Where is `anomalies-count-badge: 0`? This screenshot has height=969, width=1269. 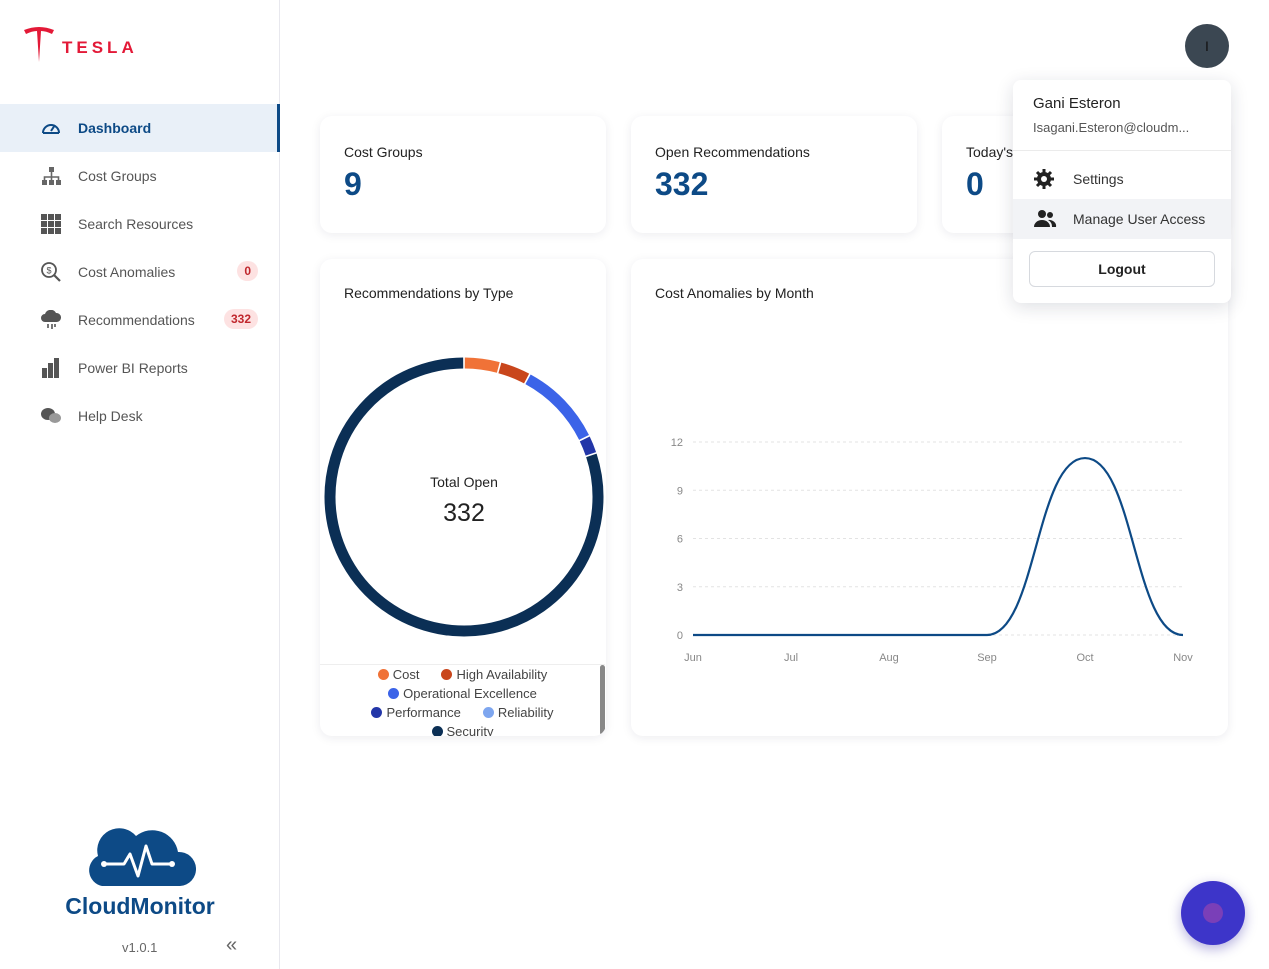 anomalies-count-badge: 0 is located at coordinates (247, 271).